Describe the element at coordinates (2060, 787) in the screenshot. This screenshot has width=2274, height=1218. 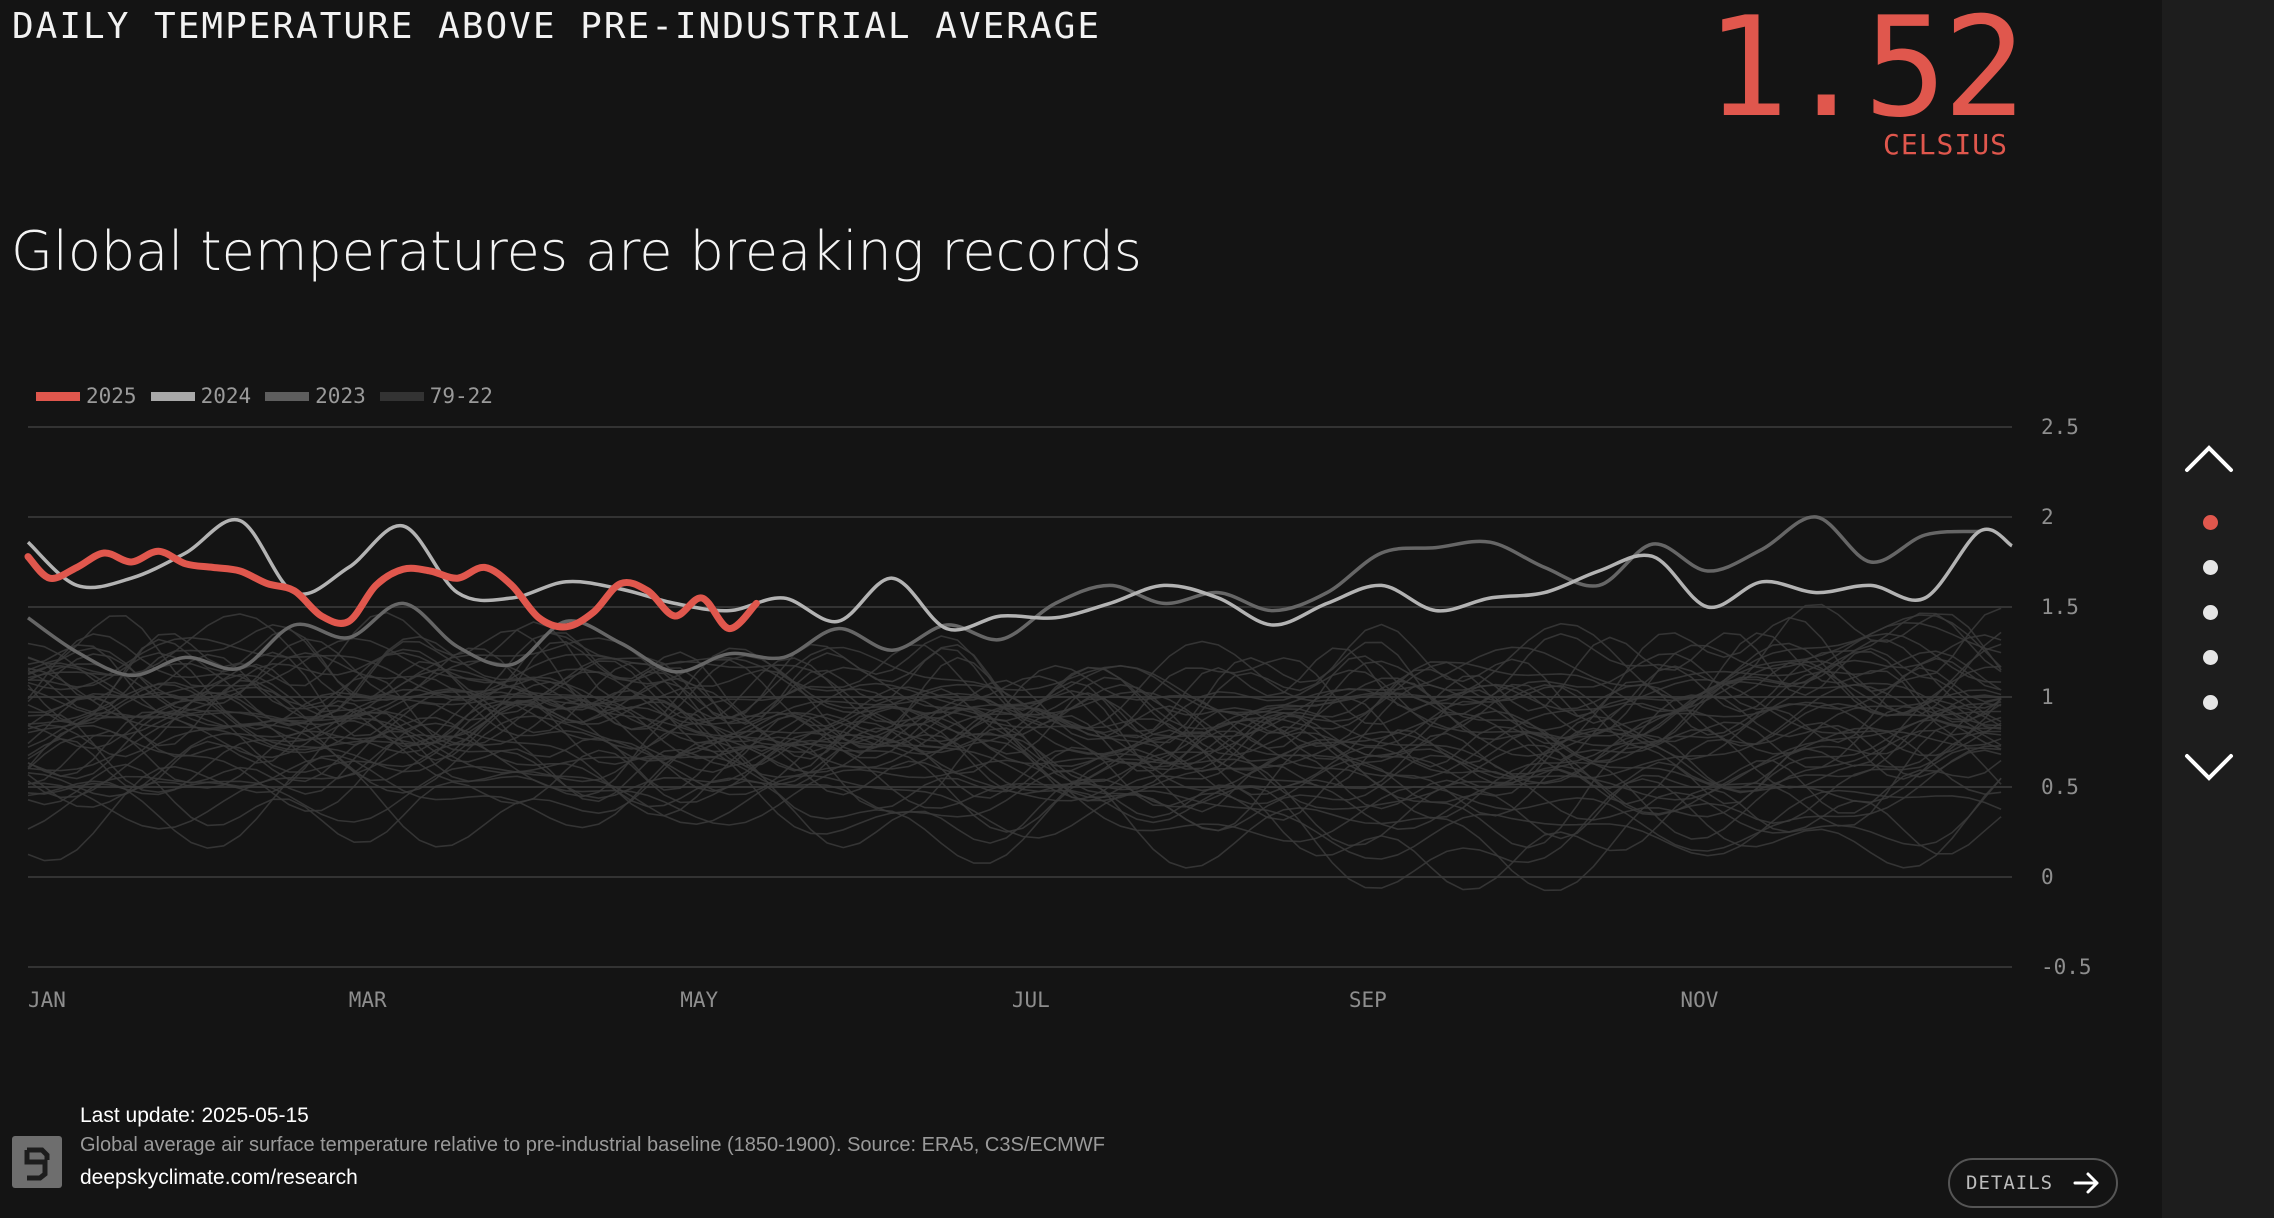
I see `y-tick-label: 0.5` at that location.